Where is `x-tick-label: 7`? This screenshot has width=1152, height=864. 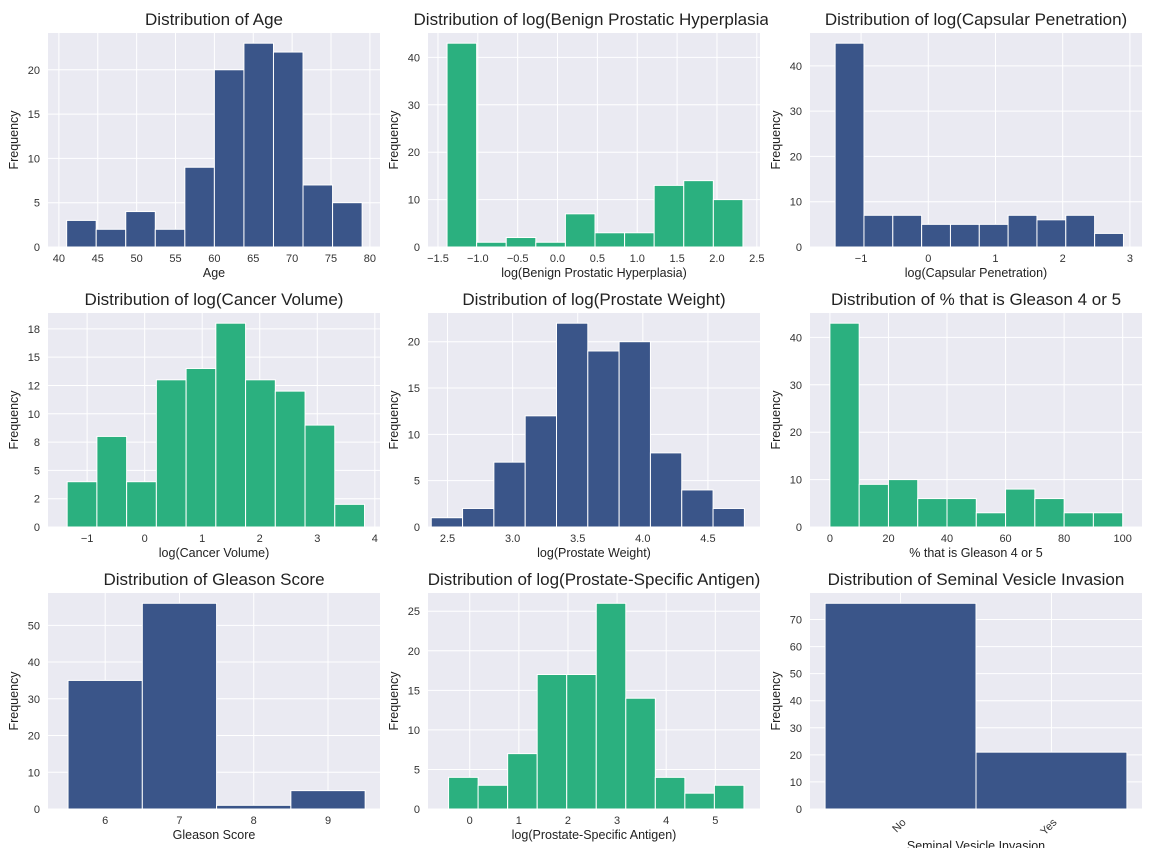 x-tick-label: 7 is located at coordinates (179, 821).